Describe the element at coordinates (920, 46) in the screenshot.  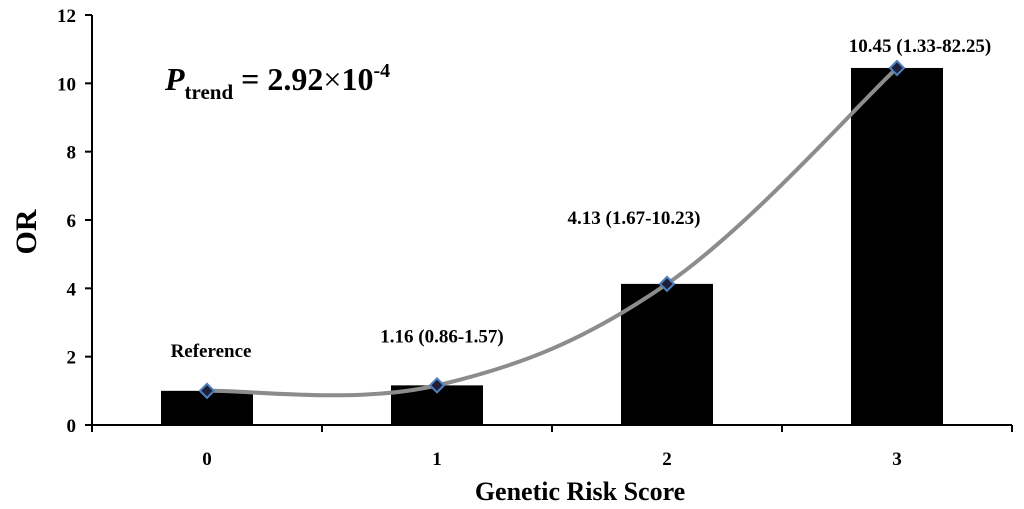
I see `data-label: 10.45 (1.33-82.25)` at that location.